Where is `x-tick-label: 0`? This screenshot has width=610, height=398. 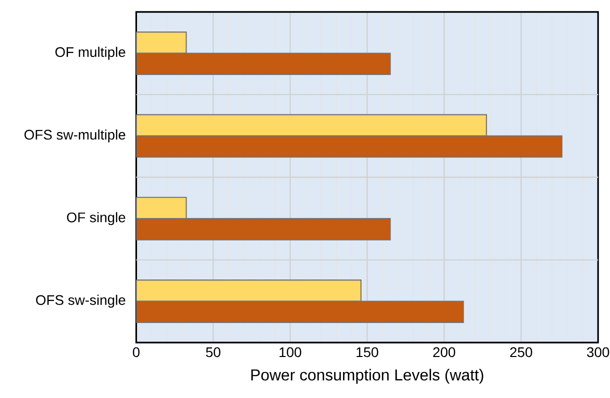
x-tick-label: 0 is located at coordinates (136, 352).